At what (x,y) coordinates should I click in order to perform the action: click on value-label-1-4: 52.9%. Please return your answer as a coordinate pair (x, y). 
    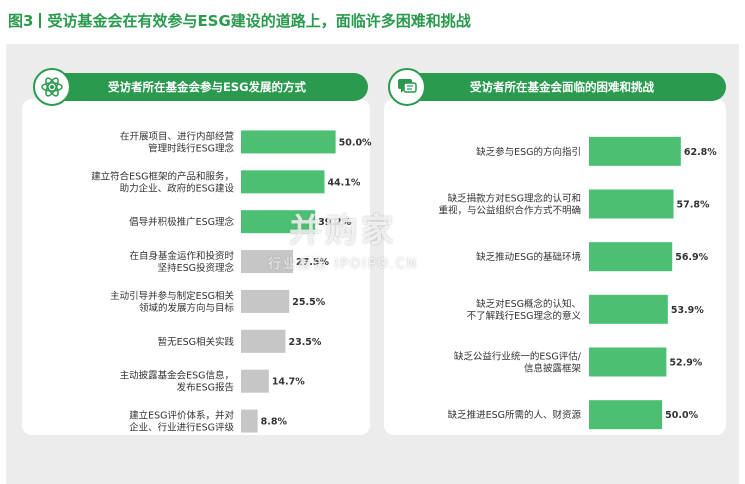
    Looking at the image, I should click on (685, 363).